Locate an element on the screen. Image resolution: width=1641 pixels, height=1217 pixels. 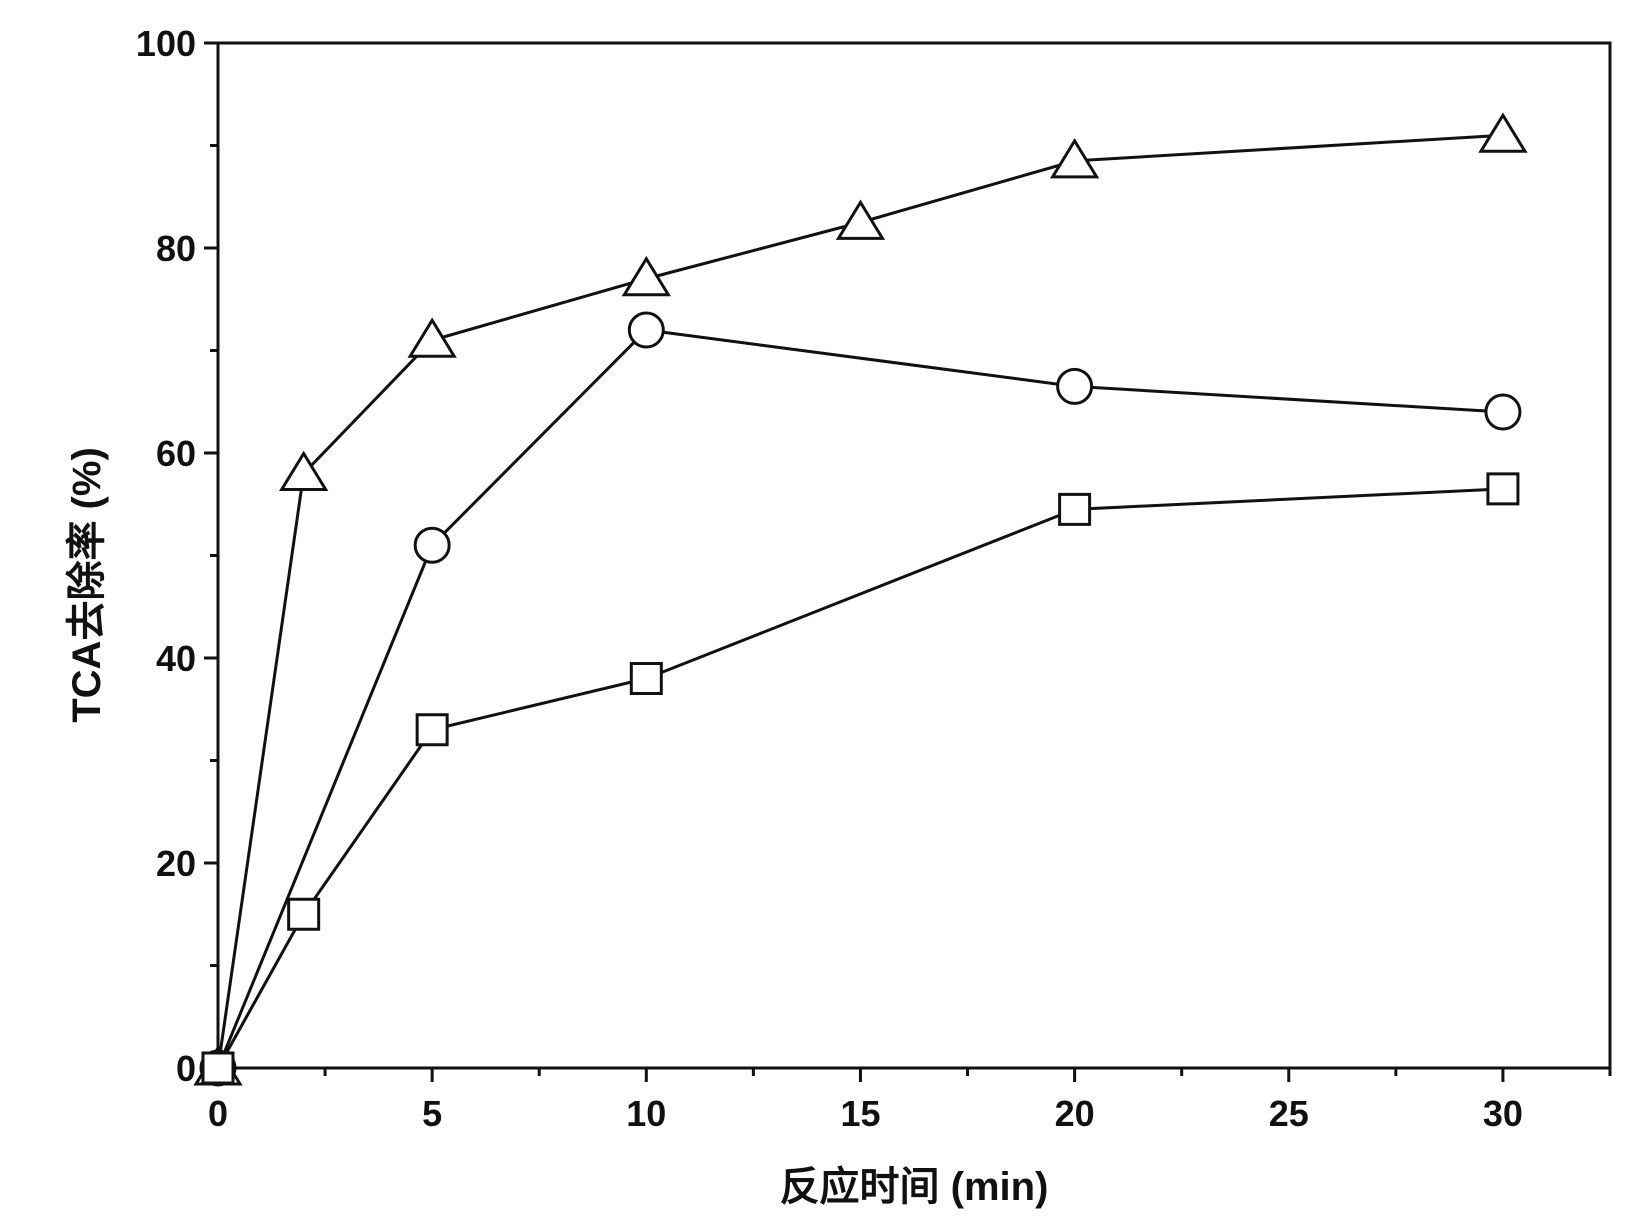
y-axis-ticks: 0 20 40 60 80 100 is located at coordinates (177, 556).